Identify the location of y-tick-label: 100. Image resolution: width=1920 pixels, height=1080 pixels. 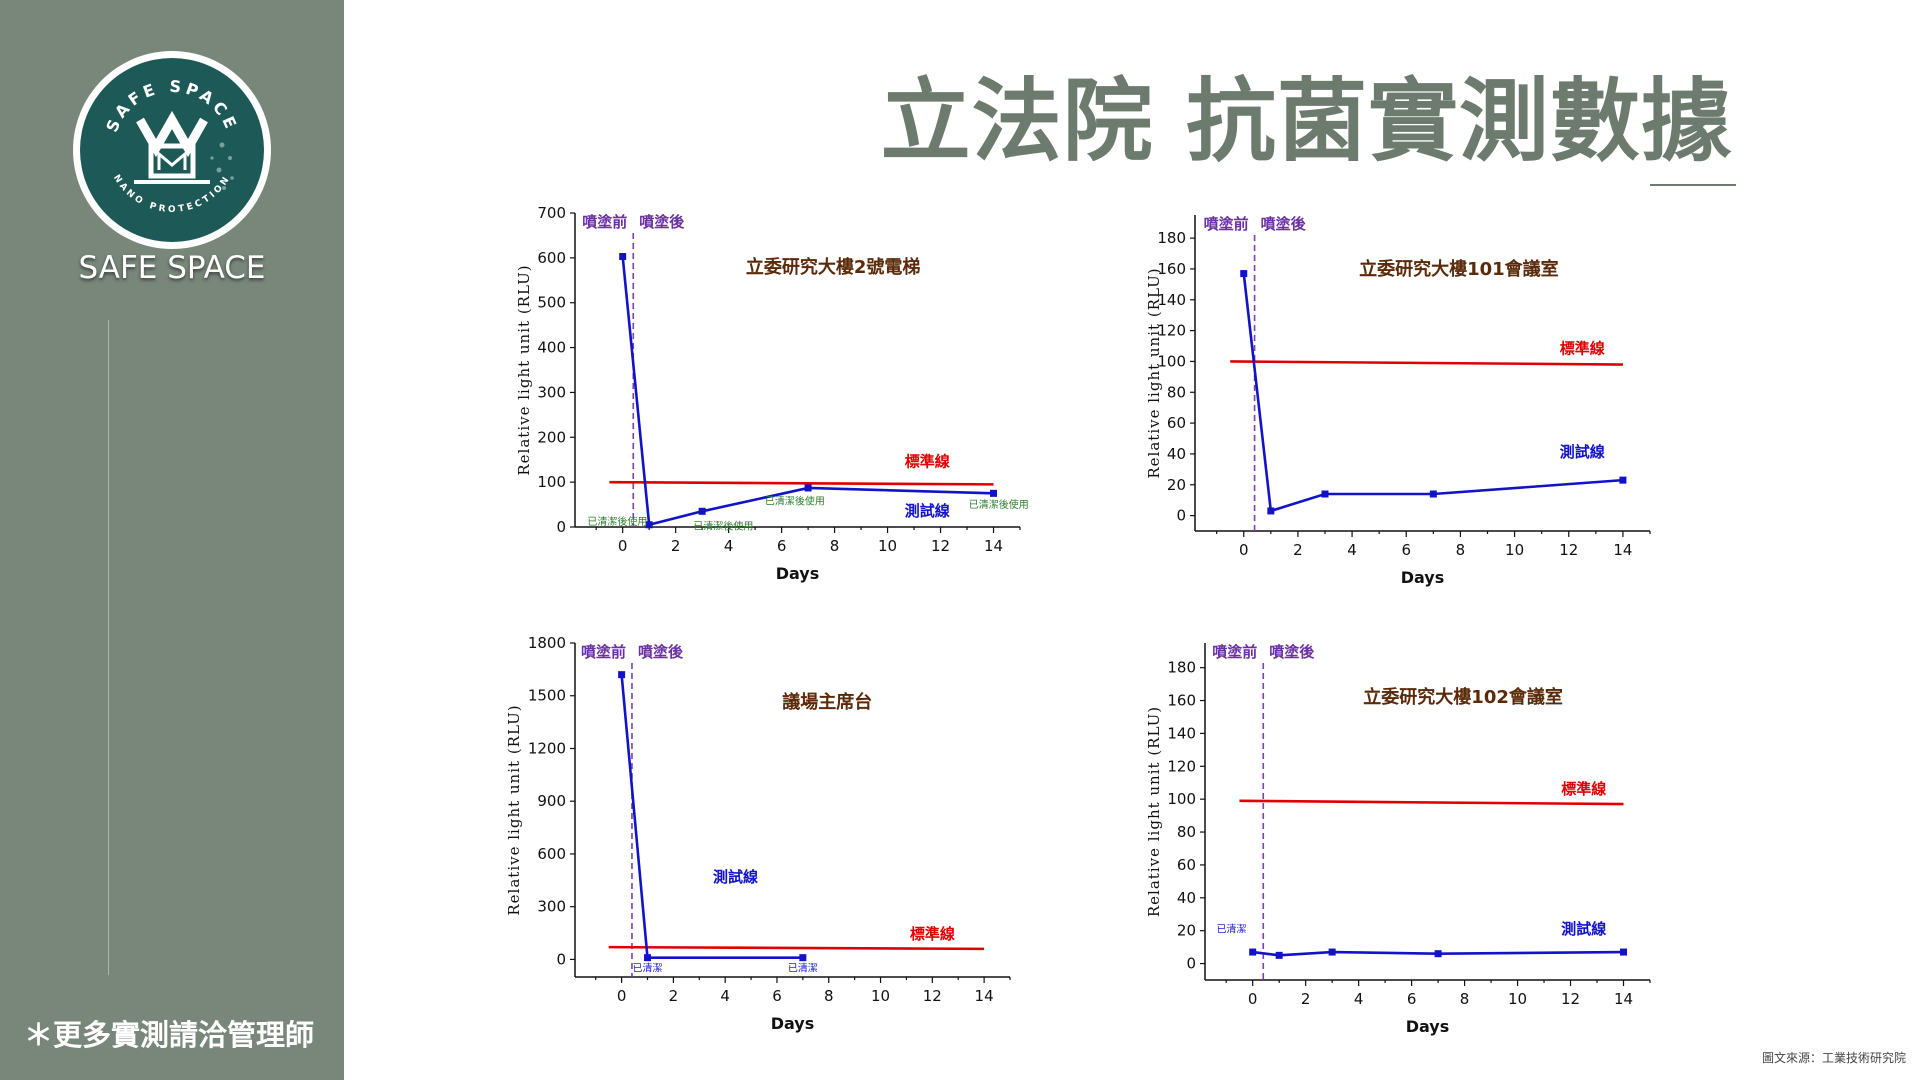
(551, 482).